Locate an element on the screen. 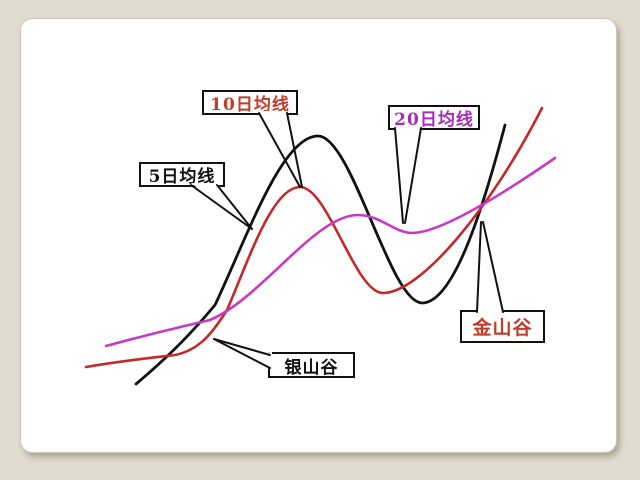  ma5-label-box: 5日均线 is located at coordinates (182, 174).